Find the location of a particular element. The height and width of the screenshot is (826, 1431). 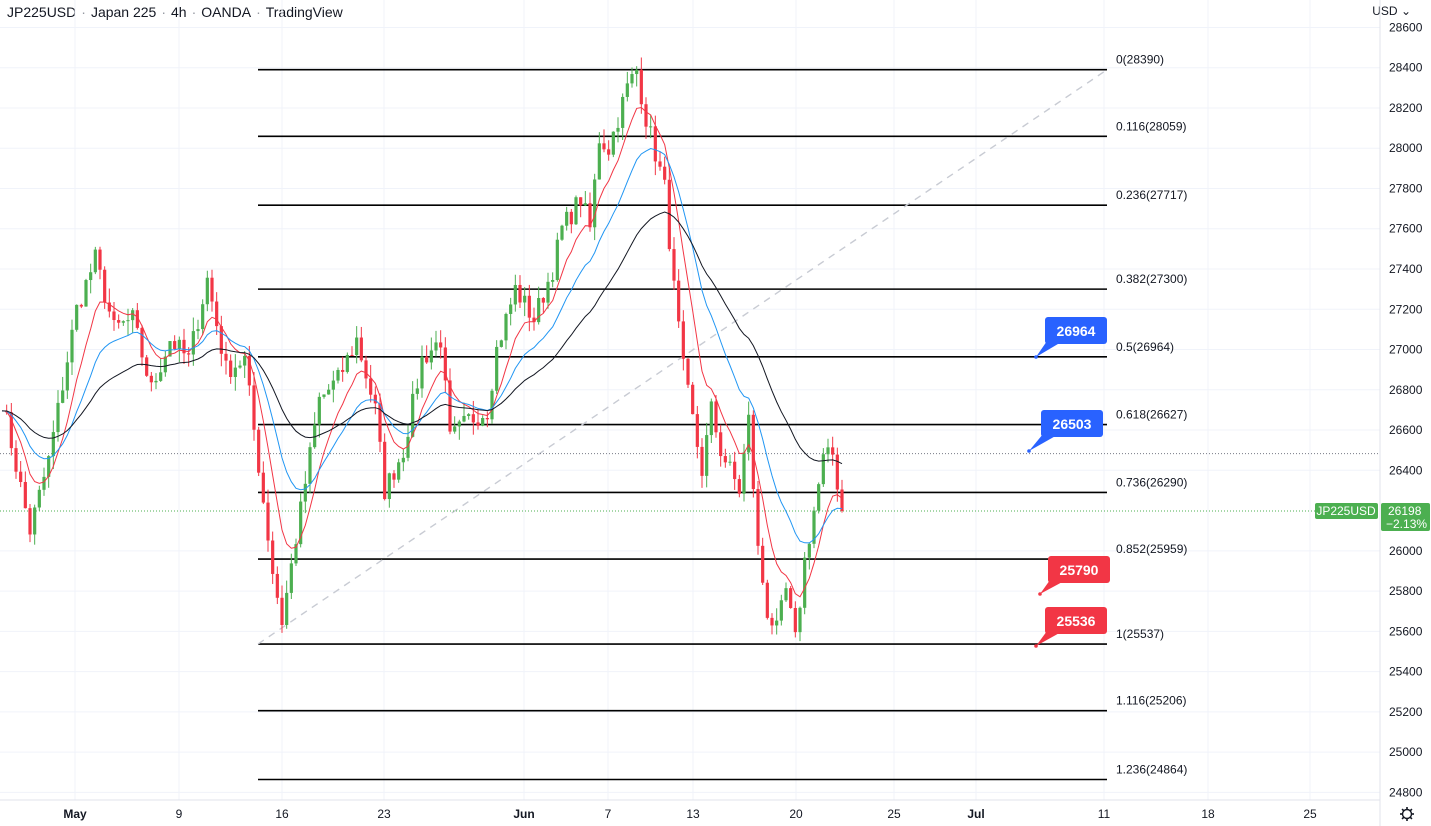

time-axis-label: Jun is located at coordinates (523, 814).